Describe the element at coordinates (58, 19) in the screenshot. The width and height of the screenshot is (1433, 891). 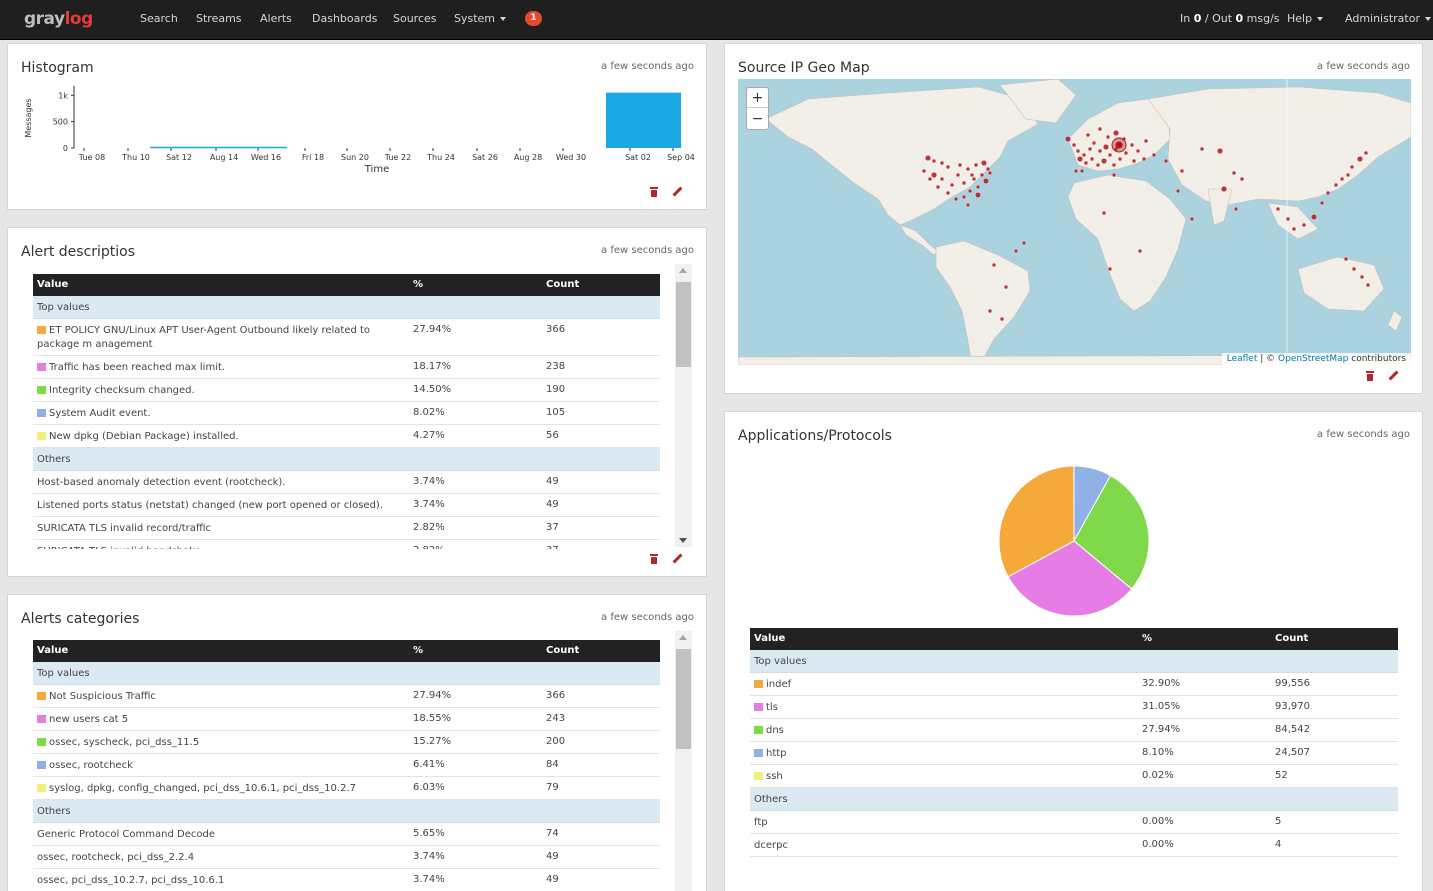
I see `graylog-logo: graylog` at that location.